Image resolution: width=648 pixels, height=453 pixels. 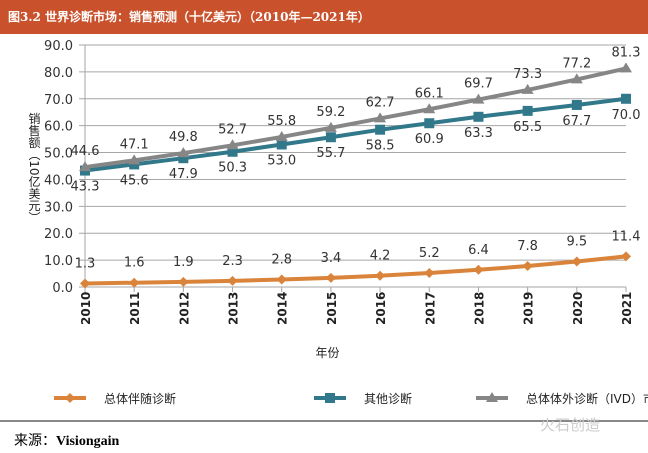 What do you see at coordinates (626, 236) in the screenshot?
I see `data-label: 11.4` at bounding box center [626, 236].